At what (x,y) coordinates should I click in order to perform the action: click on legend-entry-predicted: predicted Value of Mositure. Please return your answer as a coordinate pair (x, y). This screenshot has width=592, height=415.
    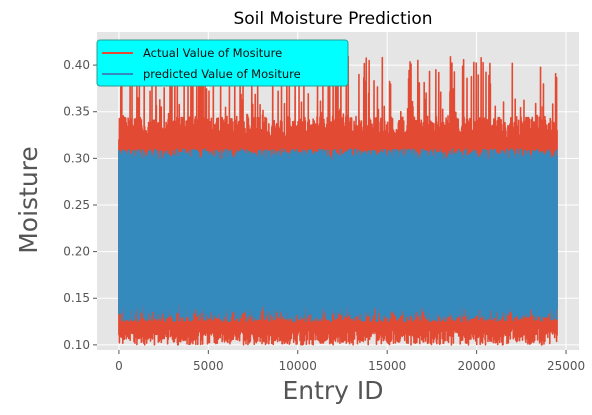
    Looking at the image, I should click on (222, 74).